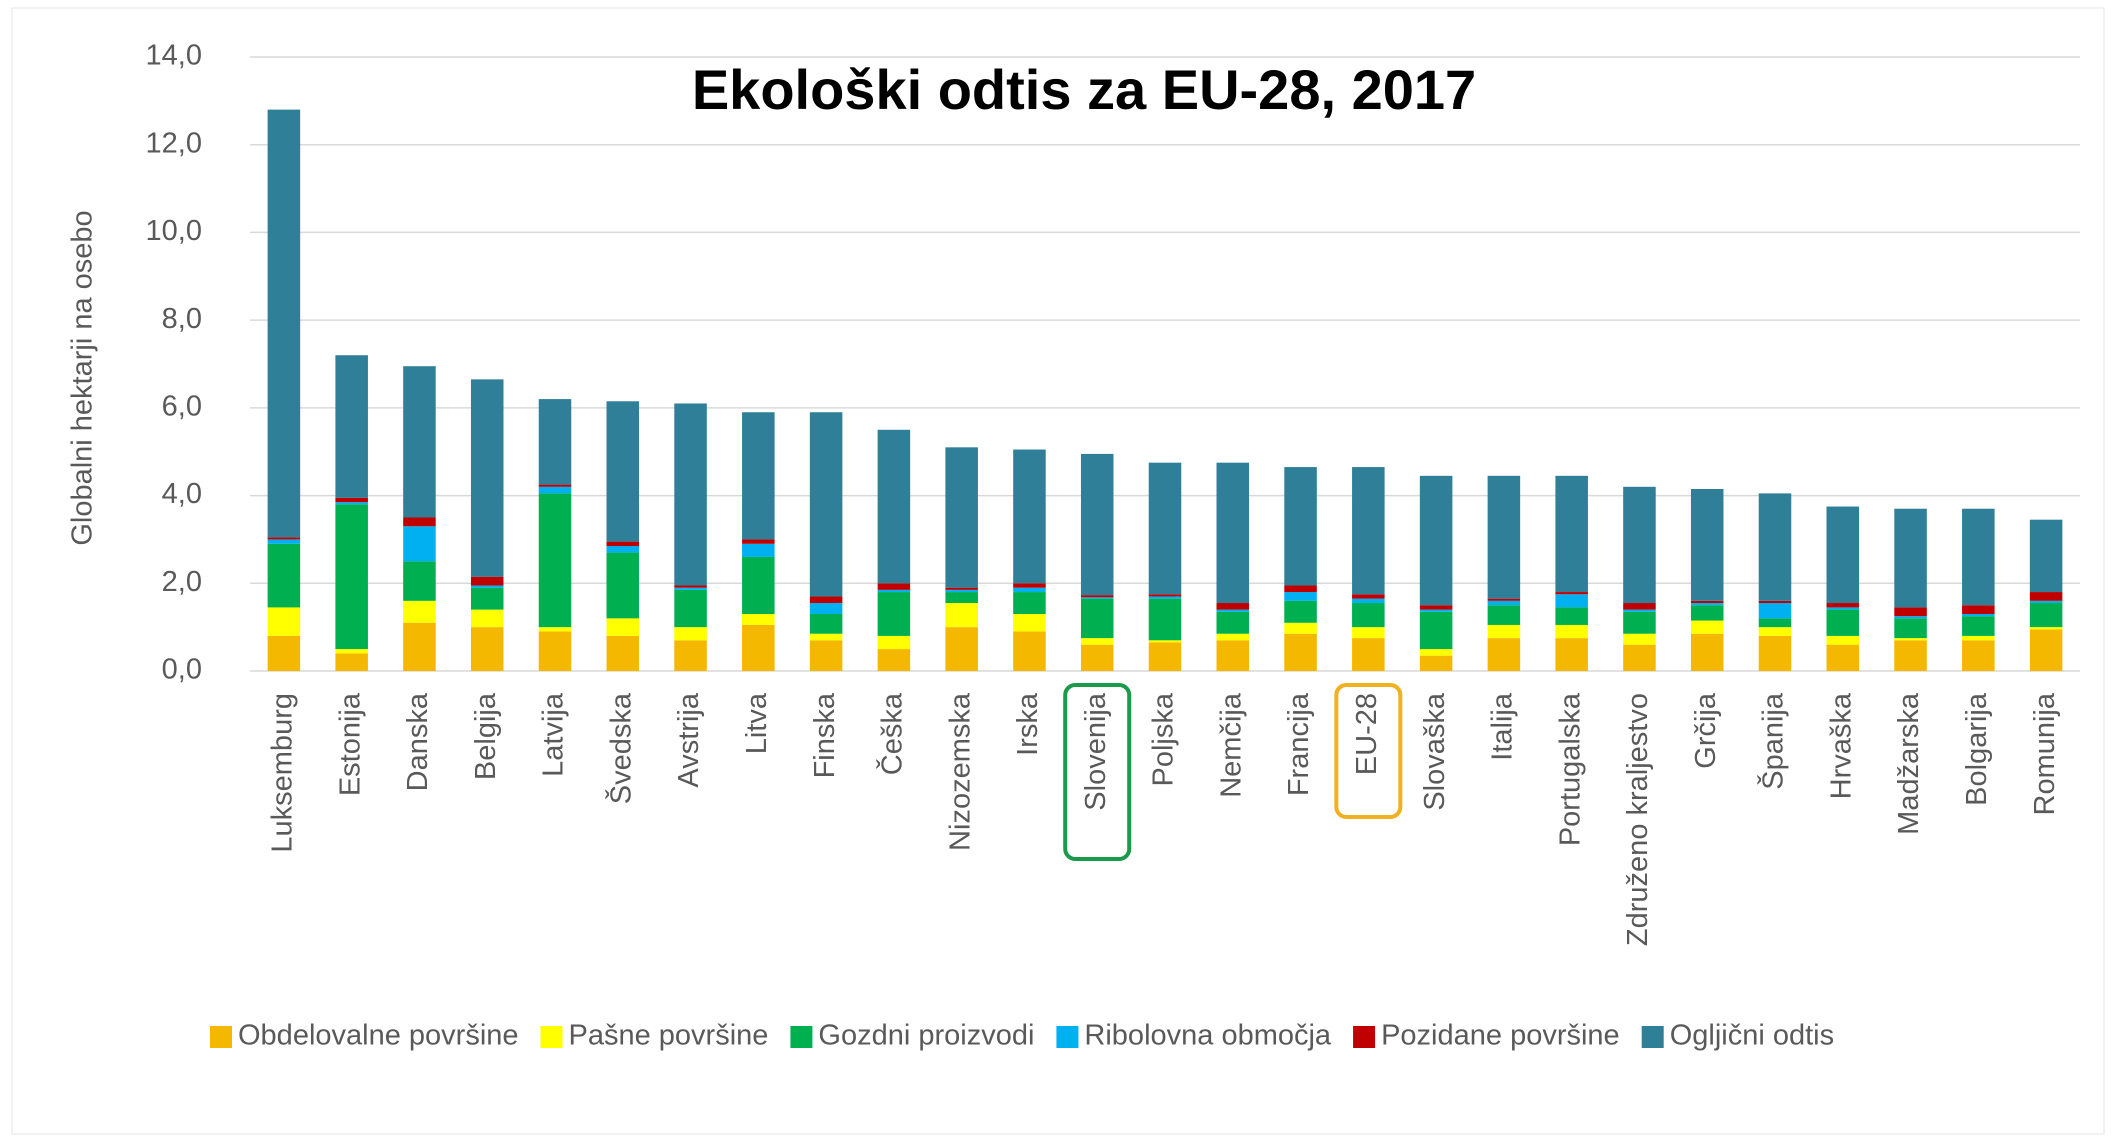  I want to click on x-tick-label: Nizozemska, so click(960, 771).